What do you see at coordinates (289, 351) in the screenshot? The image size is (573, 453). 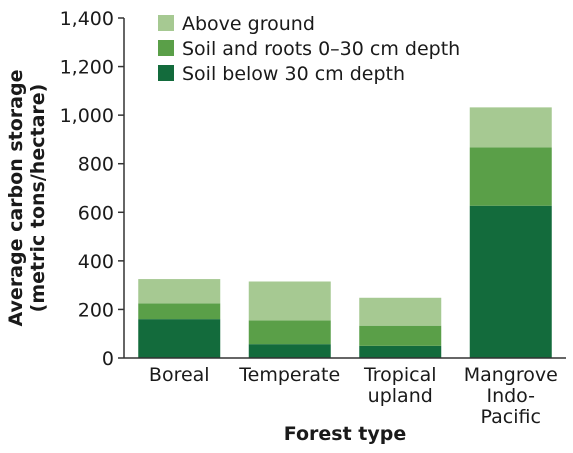 I see `bar-temperate-soil-below-30-cm-depth` at bounding box center [289, 351].